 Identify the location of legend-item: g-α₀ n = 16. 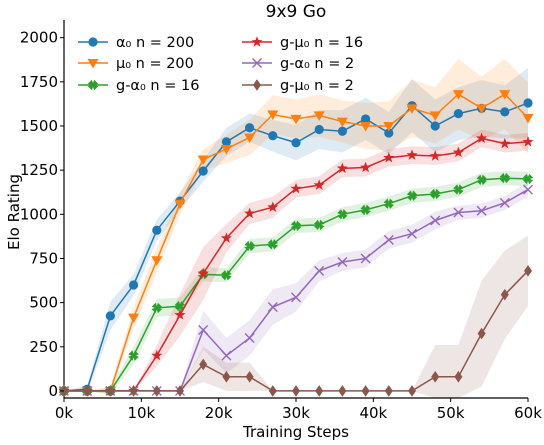
(138, 86).